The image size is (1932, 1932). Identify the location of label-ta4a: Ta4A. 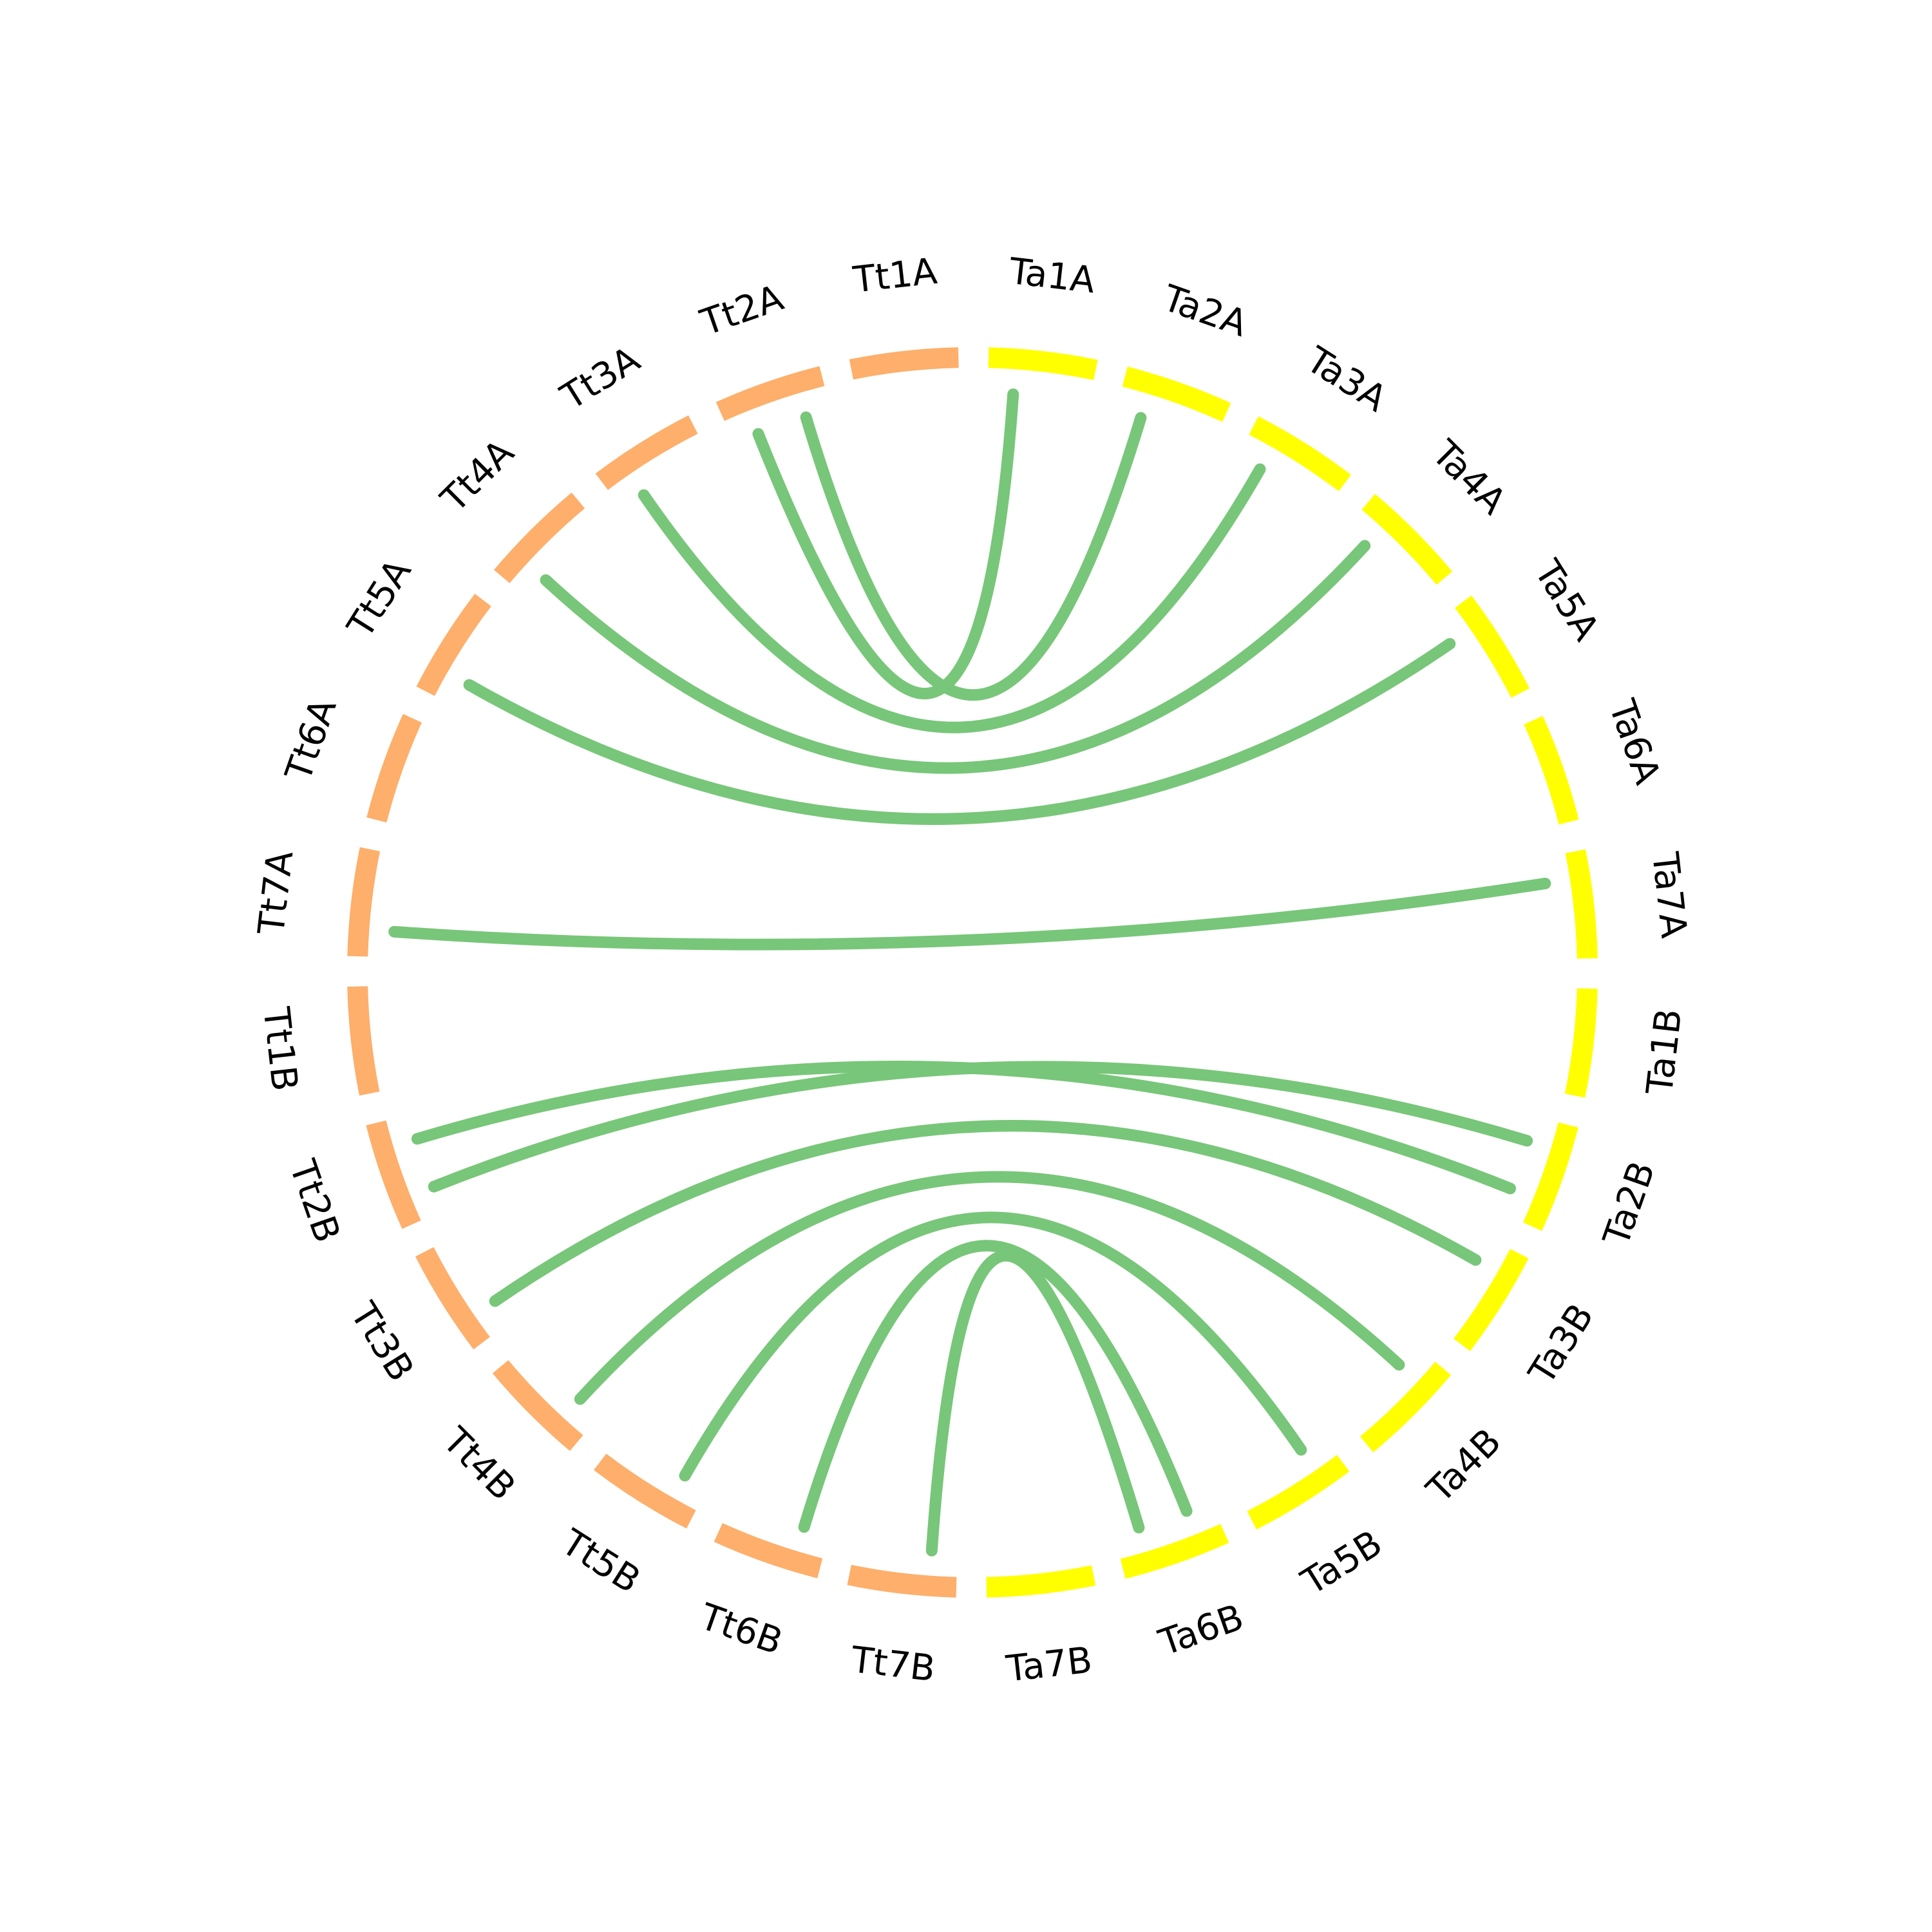
(1469, 478).